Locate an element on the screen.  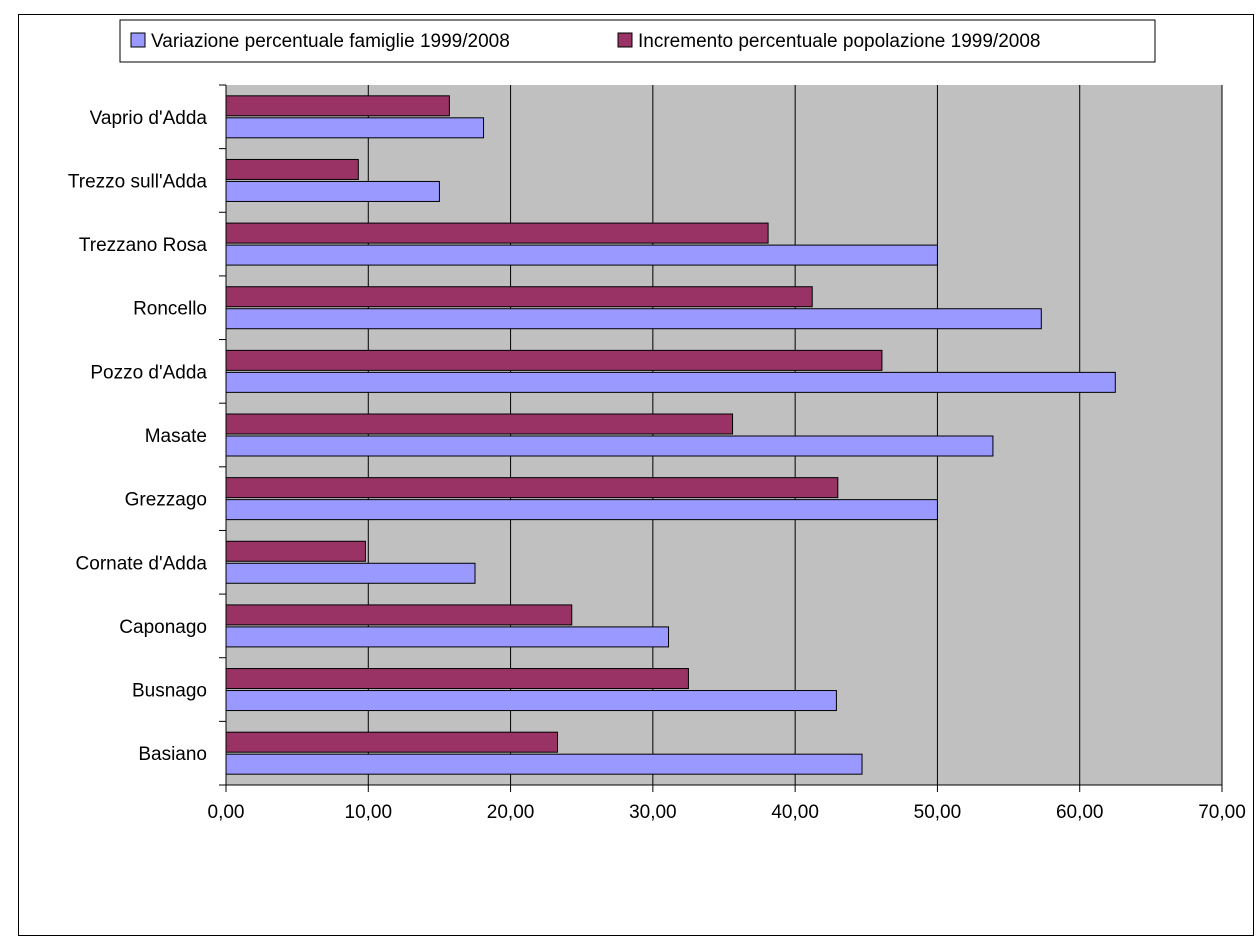
y-category-label: Pozzo d'Adda is located at coordinates (148, 372).